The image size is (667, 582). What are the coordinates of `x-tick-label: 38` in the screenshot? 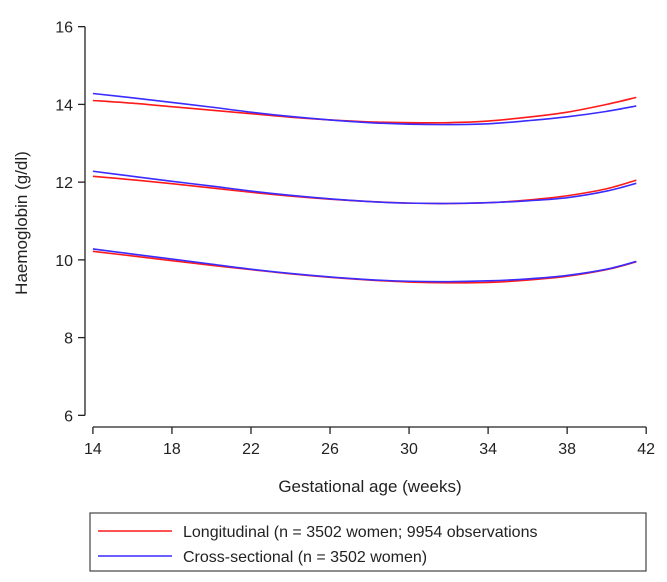 It's located at (567, 449).